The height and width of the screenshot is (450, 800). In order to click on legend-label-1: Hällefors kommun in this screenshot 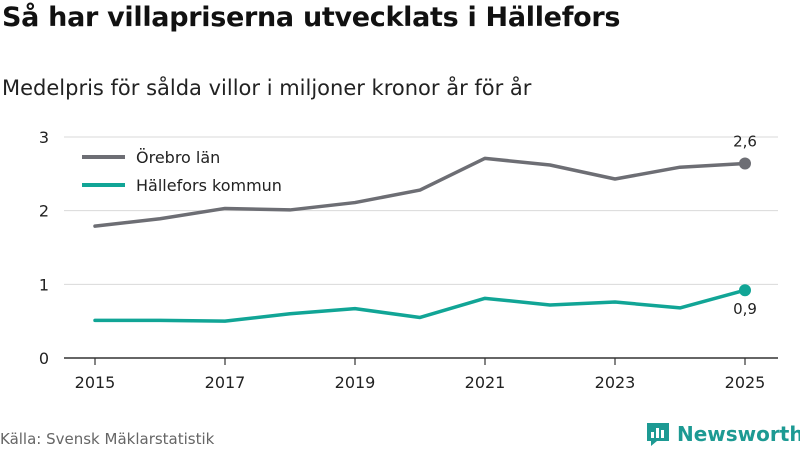, I will do `click(209, 185)`.